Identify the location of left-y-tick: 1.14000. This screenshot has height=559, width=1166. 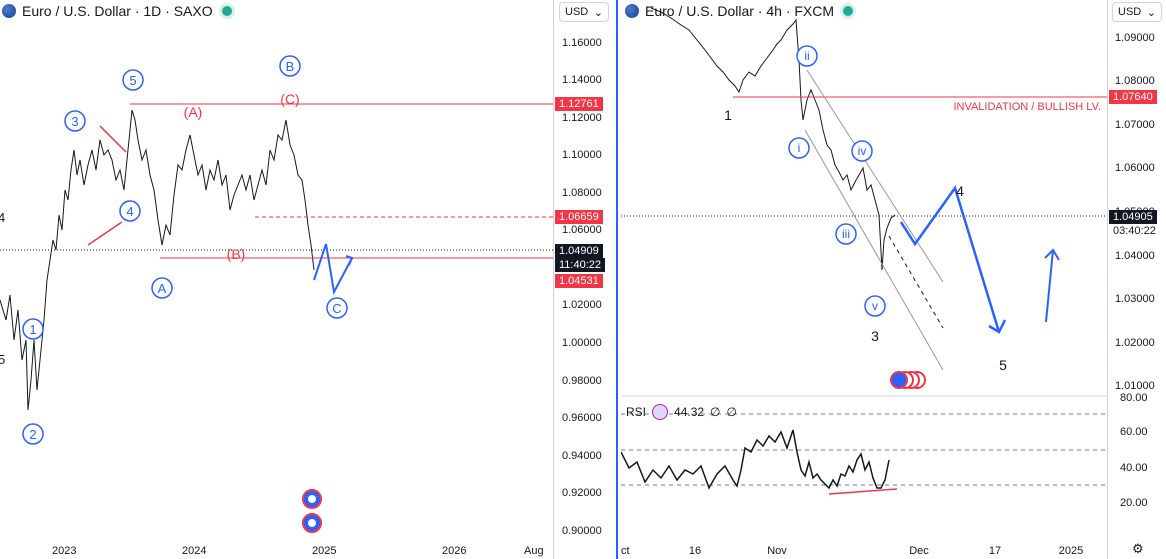
(582, 80).